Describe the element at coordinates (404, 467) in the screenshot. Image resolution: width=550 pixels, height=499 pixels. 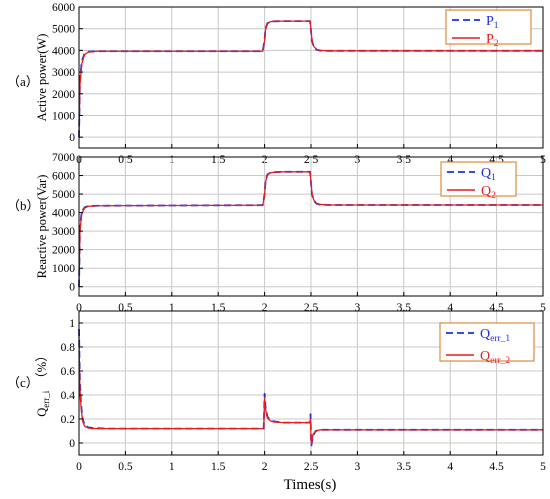
I see `x-tick-label: 3.5` at that location.